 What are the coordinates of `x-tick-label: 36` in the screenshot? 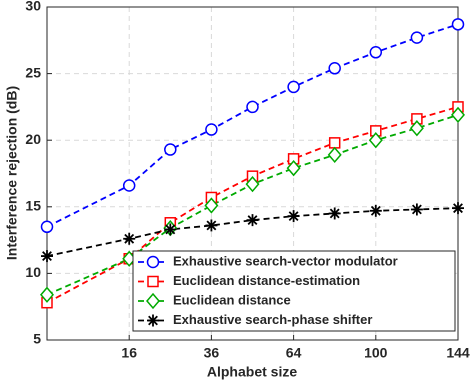 It's located at (212, 353).